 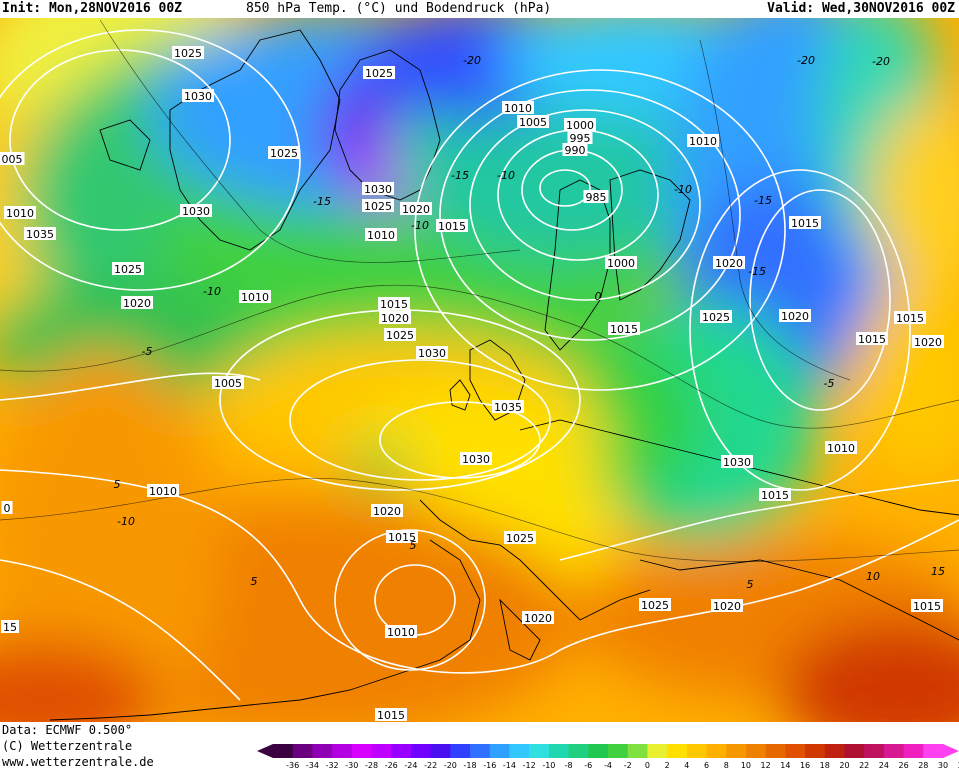 I want to click on website-link: www.wetterzentrale.de, so click(x=78, y=762).